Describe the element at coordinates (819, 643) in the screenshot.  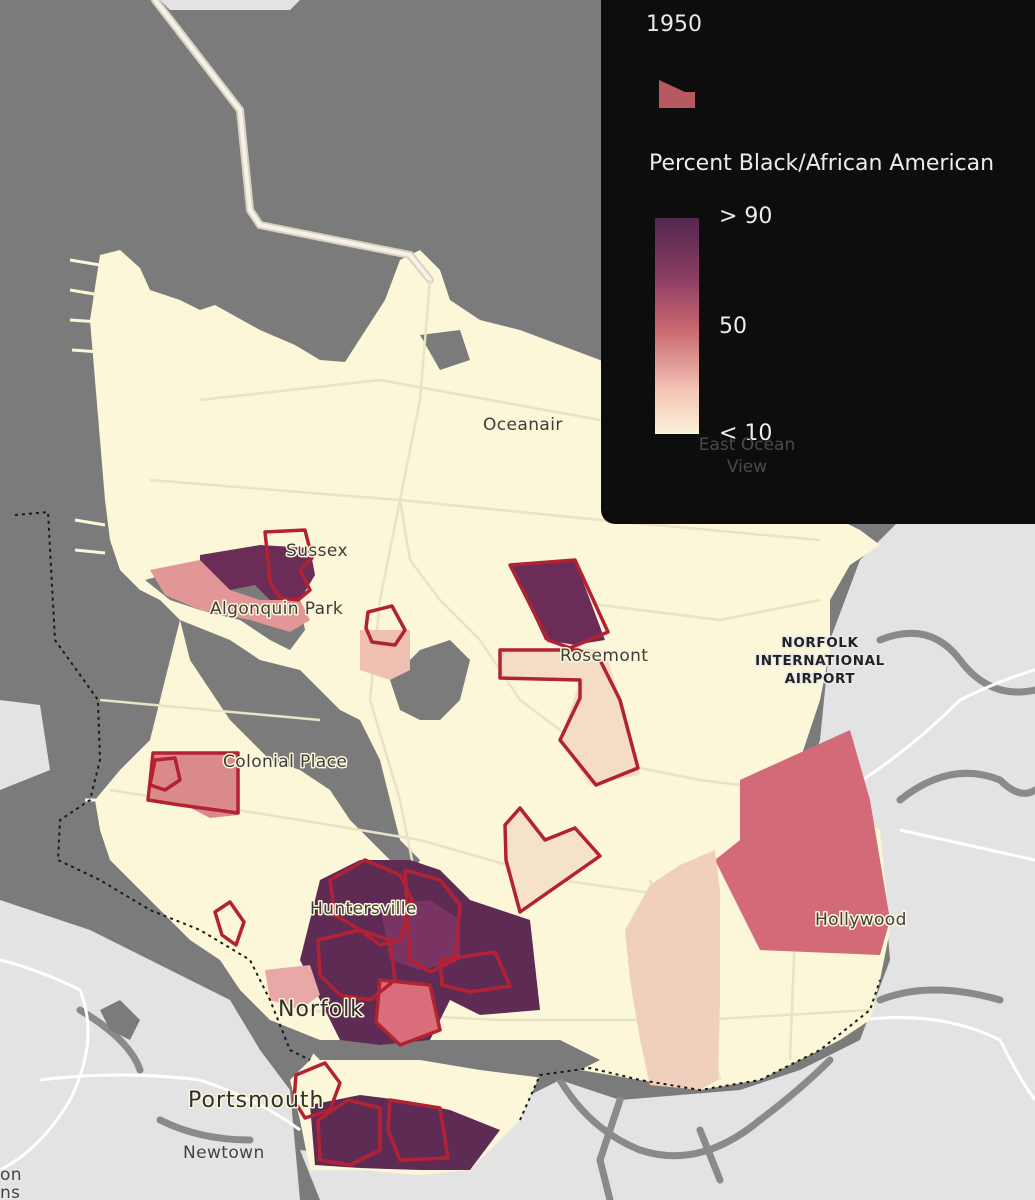
I see `label-airport-line1: NORFOLK` at that location.